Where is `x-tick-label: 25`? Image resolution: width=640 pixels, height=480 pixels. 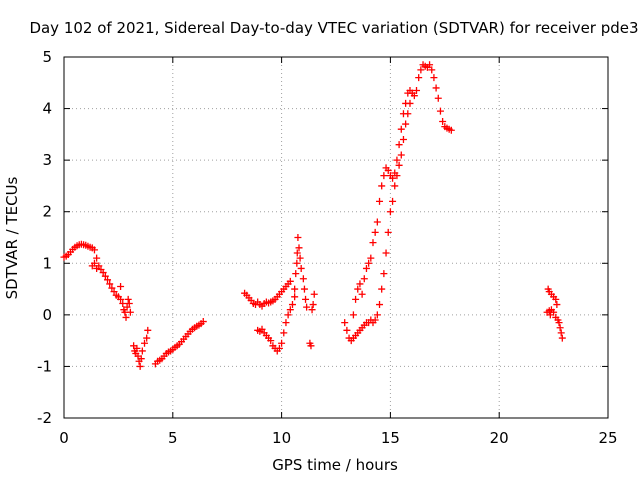 x-tick-label: 25 is located at coordinates (607, 438).